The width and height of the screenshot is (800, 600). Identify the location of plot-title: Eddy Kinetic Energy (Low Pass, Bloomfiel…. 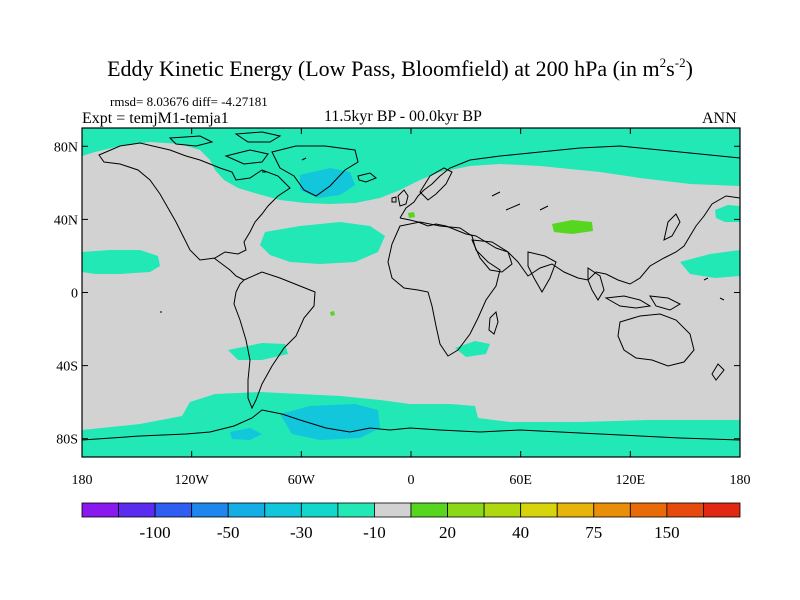
(400, 69).